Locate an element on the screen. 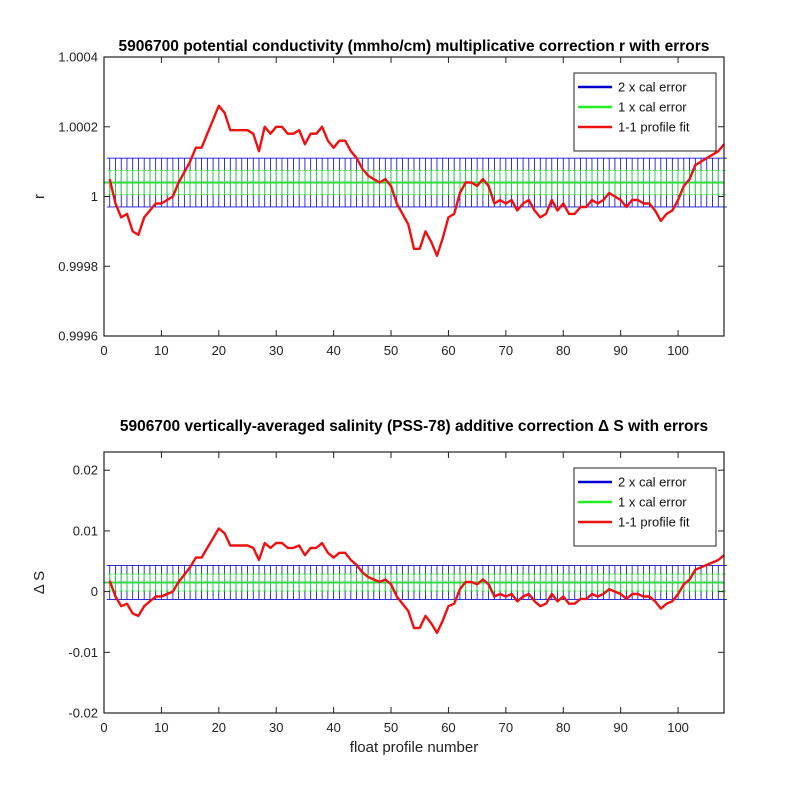  y-tick-label: 0.02 is located at coordinates (85, 470).